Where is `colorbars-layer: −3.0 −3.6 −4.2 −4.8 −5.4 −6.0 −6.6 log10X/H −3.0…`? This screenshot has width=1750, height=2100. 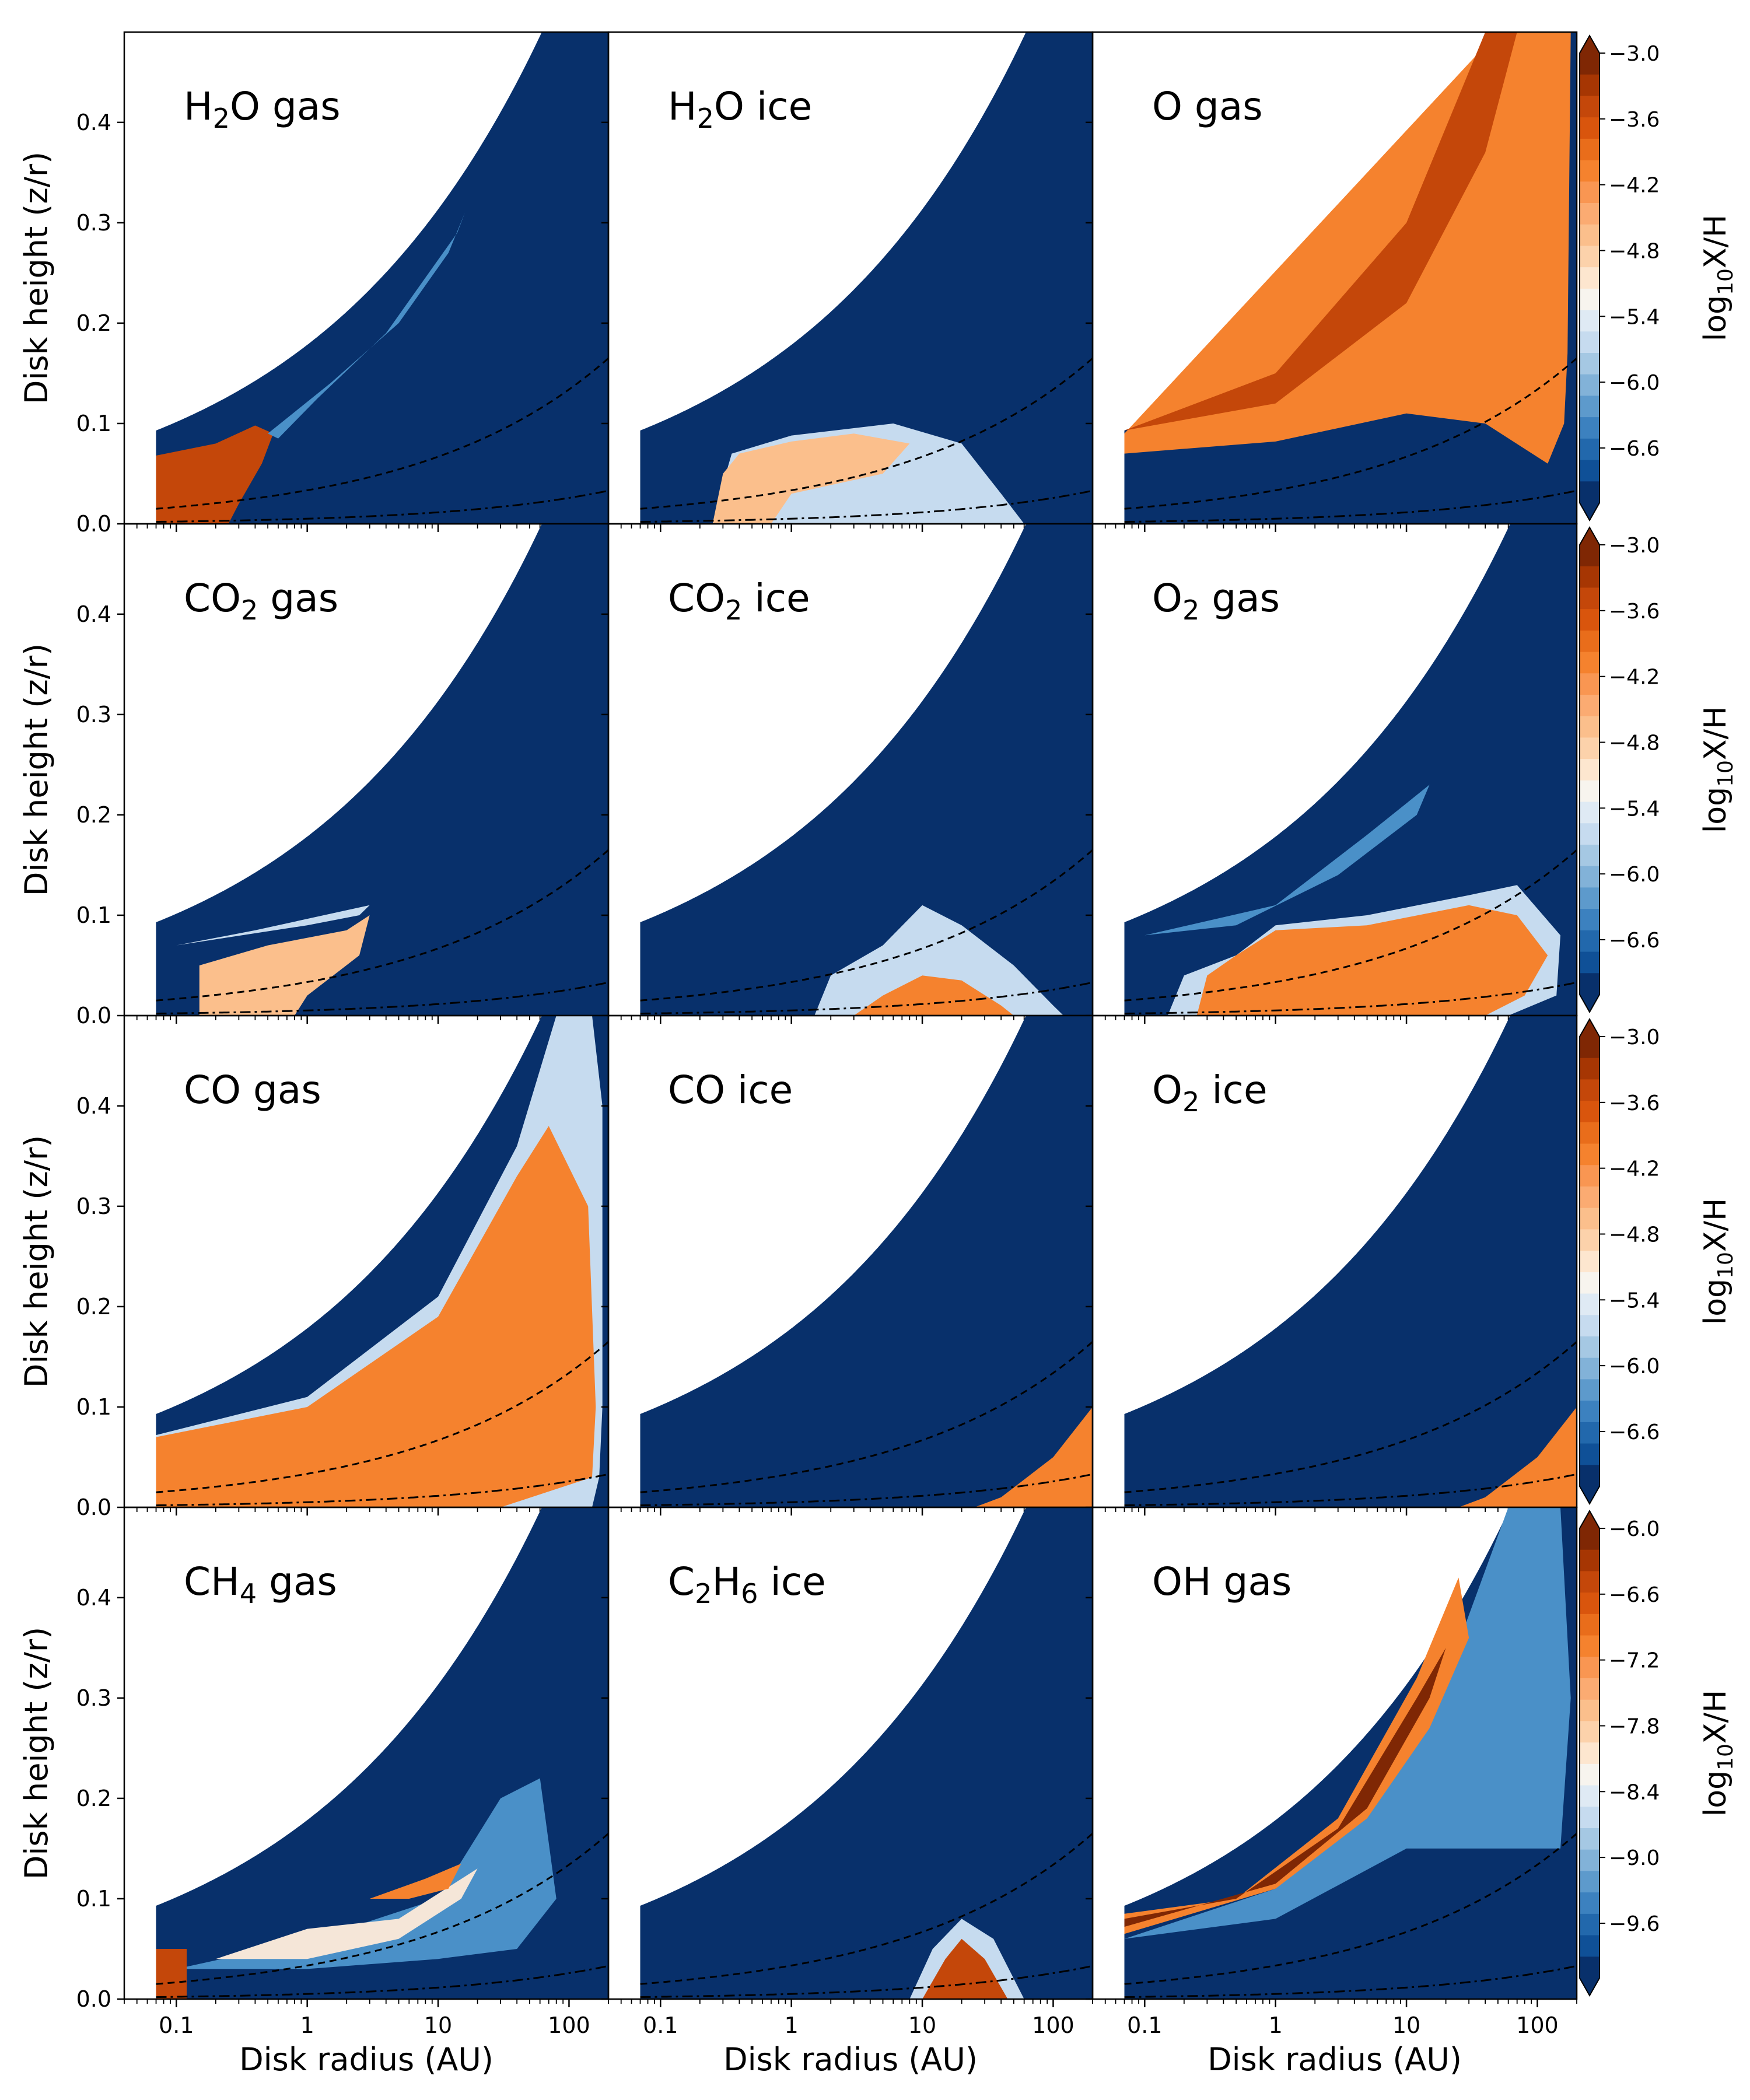
colorbars-layer: −3.0 −3.6 −4.2 −4.8 −5.4 −6.0 −6.6 log10X/H −3.0… is located at coordinates (1658, 1015).